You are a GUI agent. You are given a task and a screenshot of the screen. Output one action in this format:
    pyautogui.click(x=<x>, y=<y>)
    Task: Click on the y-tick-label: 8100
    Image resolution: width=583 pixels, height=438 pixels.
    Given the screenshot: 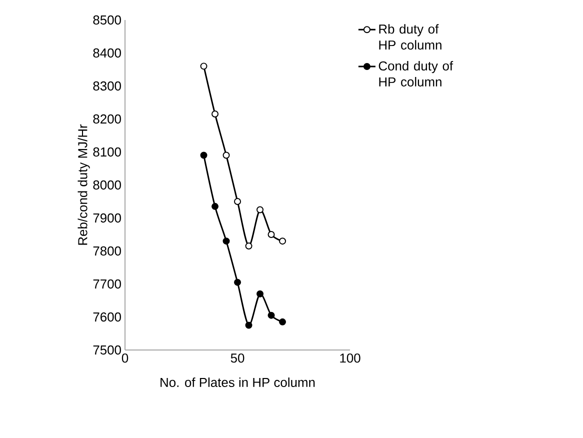 What is the action you would take?
    pyautogui.click(x=107, y=152)
    